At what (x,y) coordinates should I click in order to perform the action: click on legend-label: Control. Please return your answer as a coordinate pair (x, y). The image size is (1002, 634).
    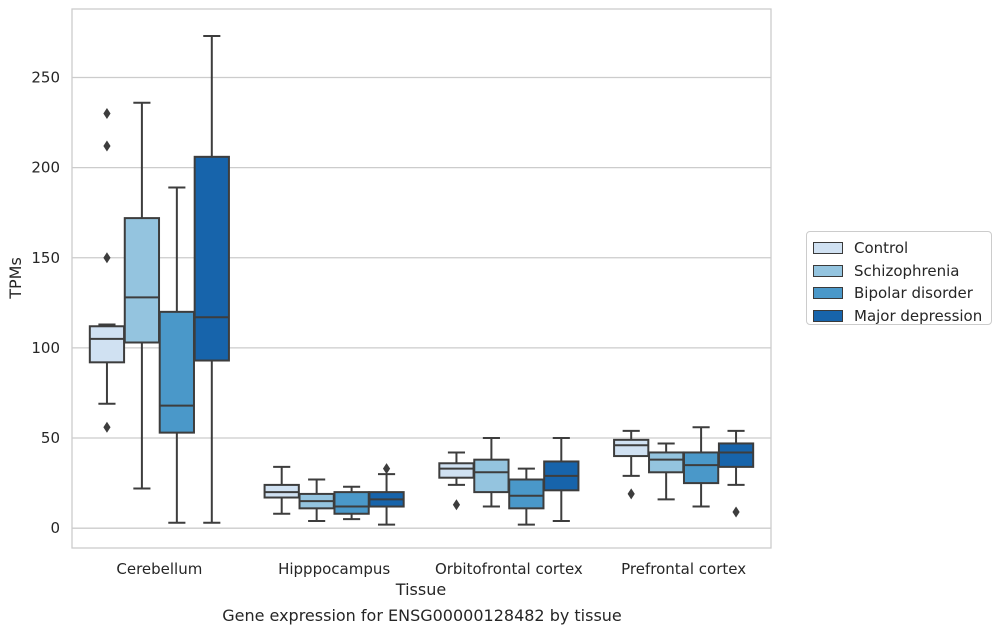
    Looking at the image, I should click on (881, 248).